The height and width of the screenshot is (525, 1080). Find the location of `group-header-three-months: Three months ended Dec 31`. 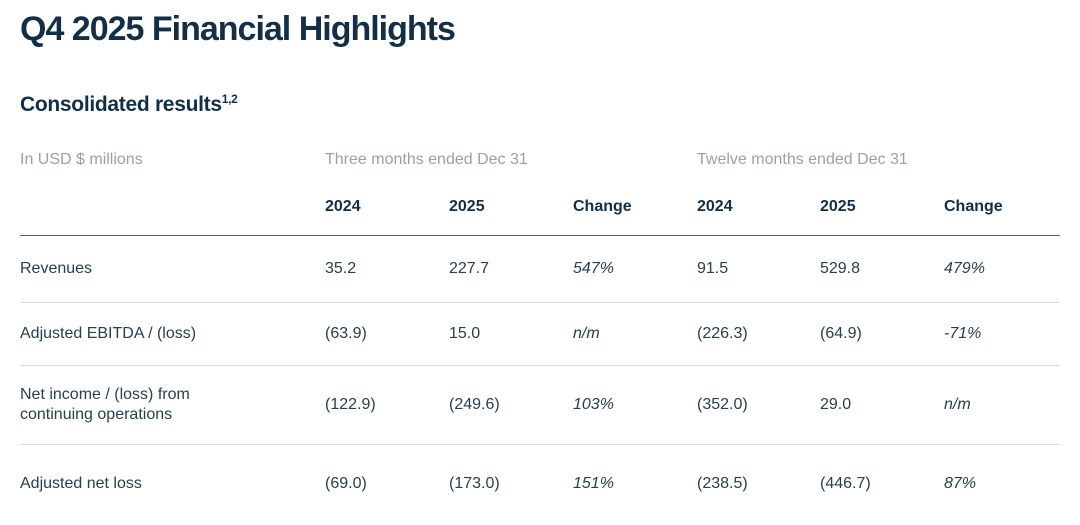

group-header-three-months: Three months ended Dec 31 is located at coordinates (426, 160).